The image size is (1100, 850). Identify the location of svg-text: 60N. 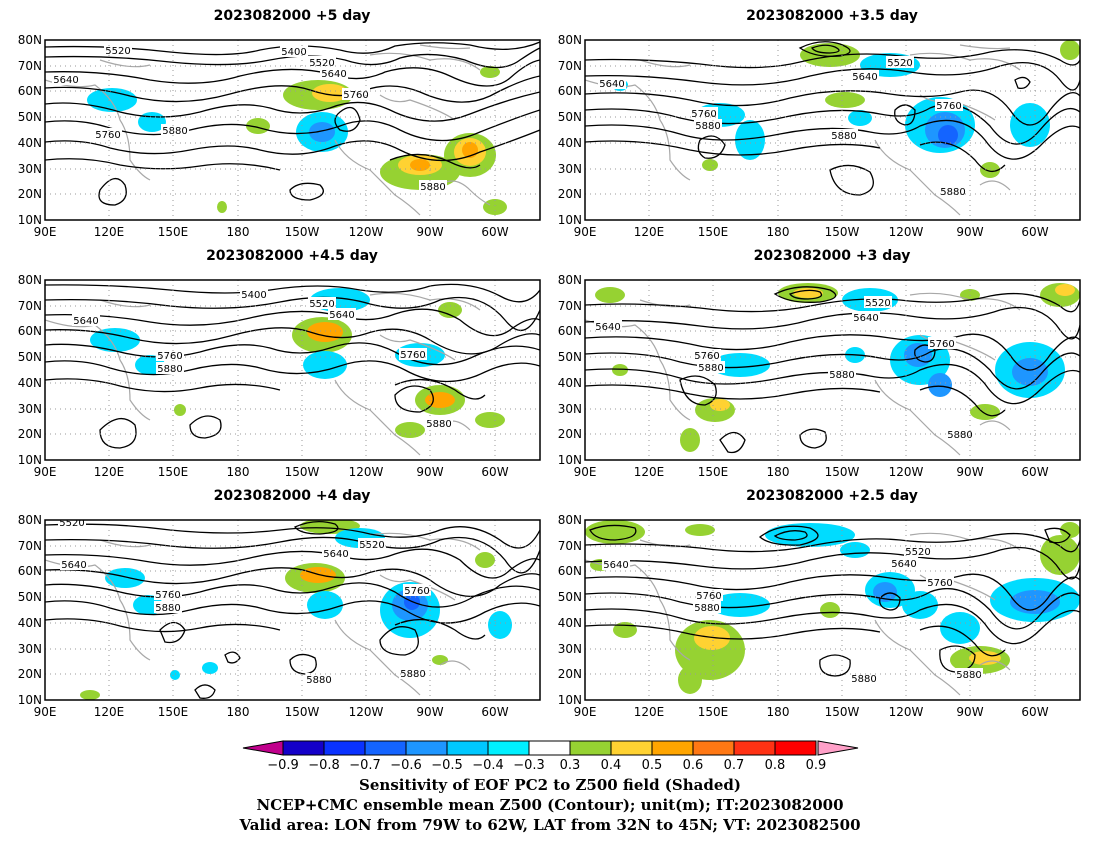
(570, 331).